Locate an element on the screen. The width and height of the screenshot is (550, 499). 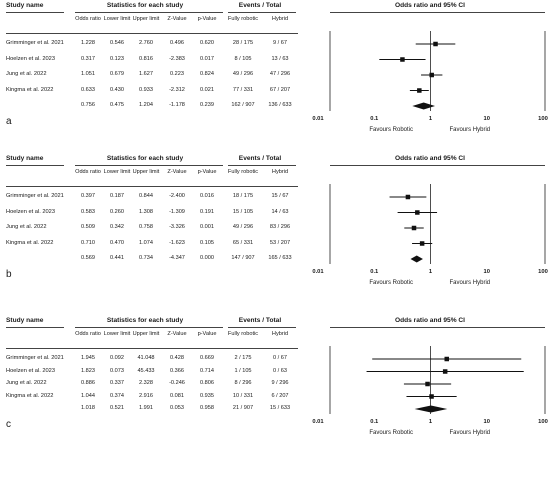
cell-robotic: 77 / 331 is located at coordinates (243, 89).